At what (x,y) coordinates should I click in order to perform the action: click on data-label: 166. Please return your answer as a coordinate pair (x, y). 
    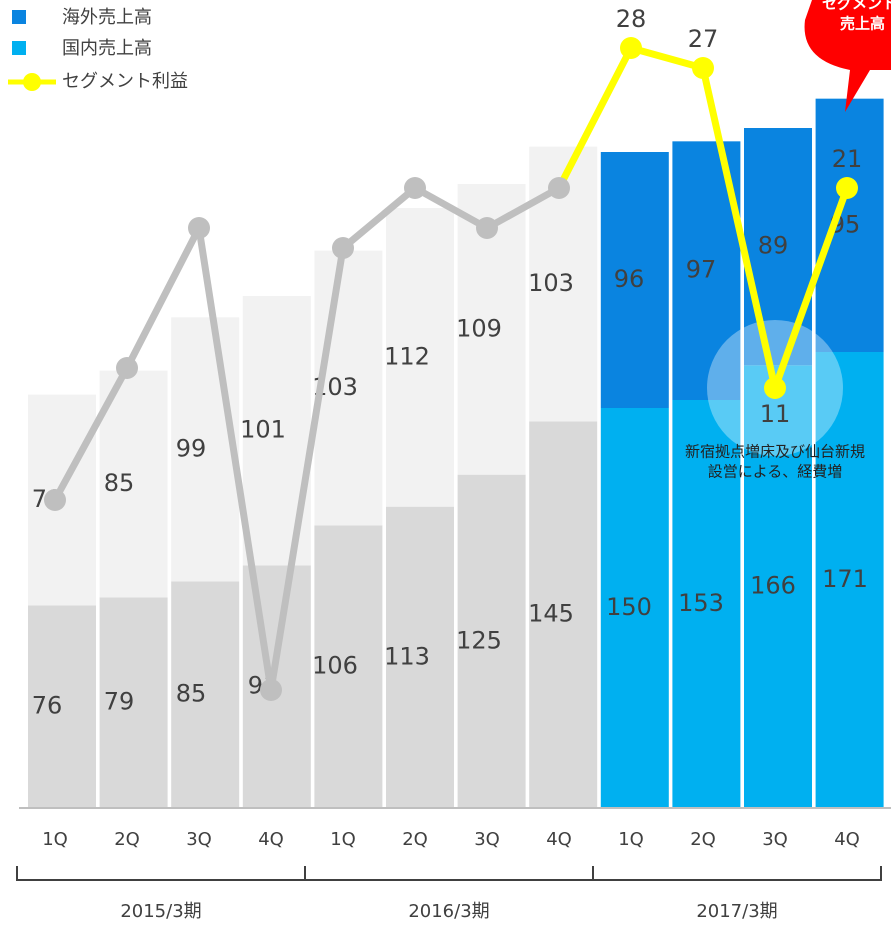
    Looking at the image, I should click on (773, 586).